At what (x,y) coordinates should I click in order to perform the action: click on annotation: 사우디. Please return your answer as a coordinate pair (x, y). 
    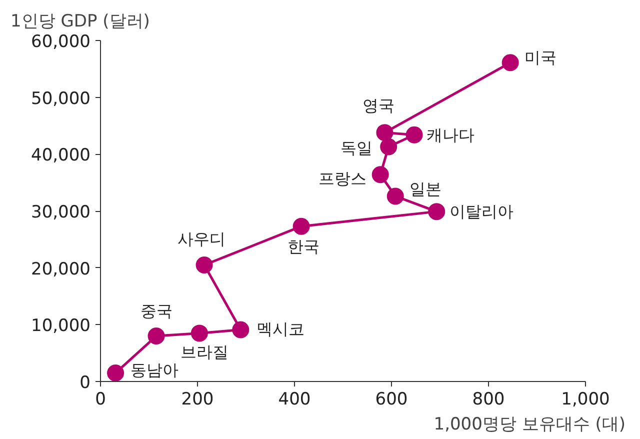
    Looking at the image, I should click on (201, 238).